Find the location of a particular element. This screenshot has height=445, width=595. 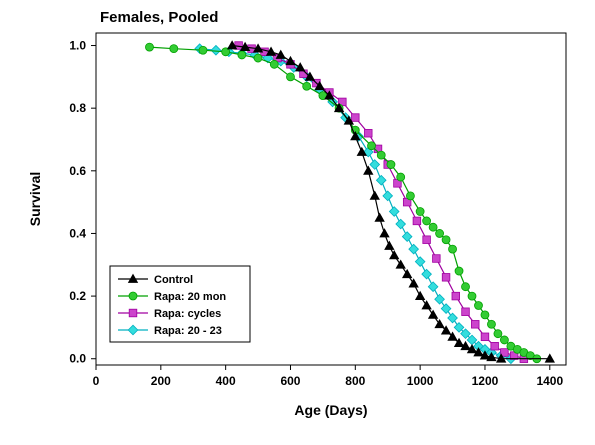

x-tick-label: 800 is located at coordinates (355, 381).